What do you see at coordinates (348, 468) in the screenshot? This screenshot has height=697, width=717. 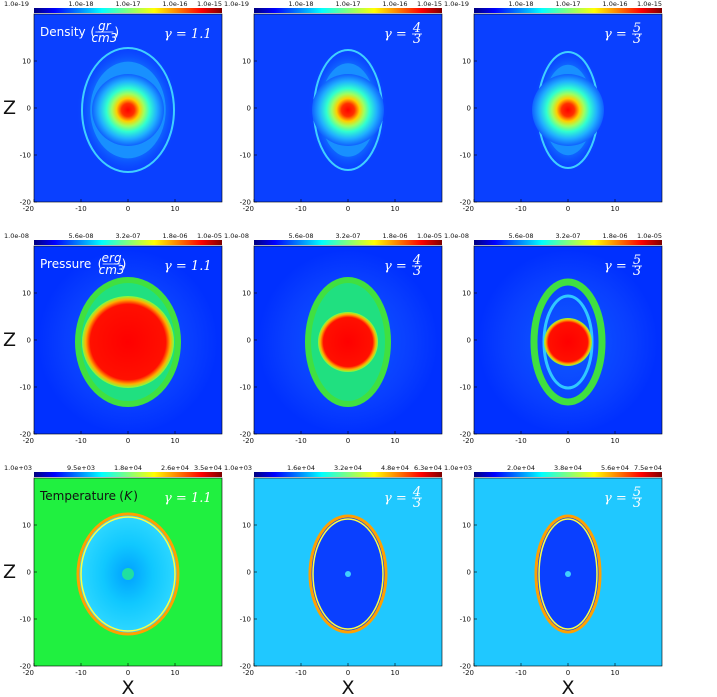 I see `colorbar-tick-label: 3.2e+04` at bounding box center [348, 468].